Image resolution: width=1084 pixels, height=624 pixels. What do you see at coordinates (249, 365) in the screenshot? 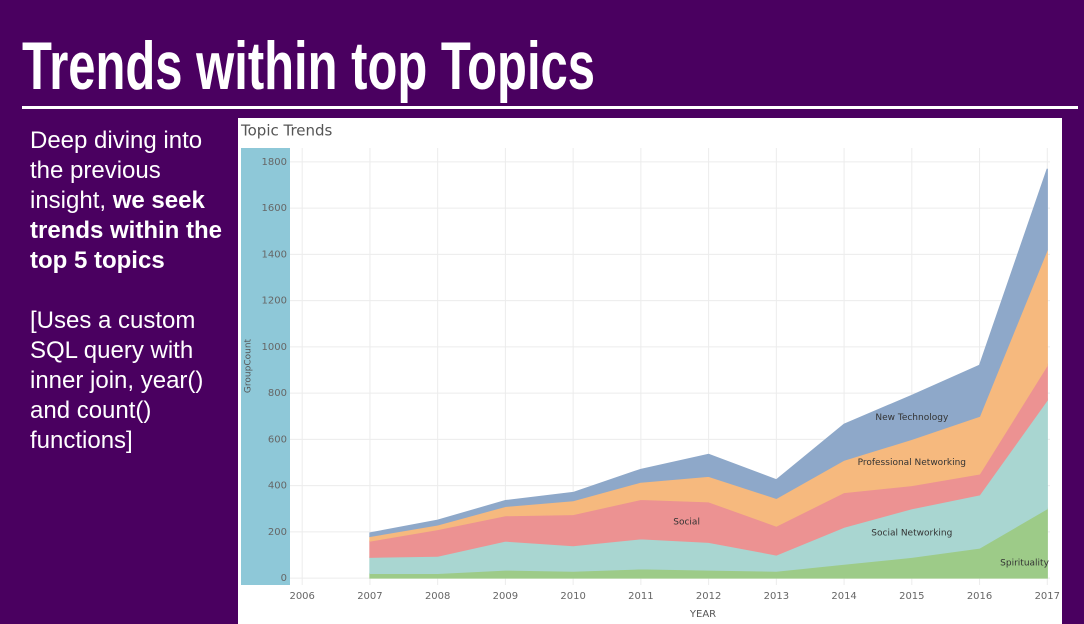
I see `y-axis-title: GroupCount` at bounding box center [249, 365].